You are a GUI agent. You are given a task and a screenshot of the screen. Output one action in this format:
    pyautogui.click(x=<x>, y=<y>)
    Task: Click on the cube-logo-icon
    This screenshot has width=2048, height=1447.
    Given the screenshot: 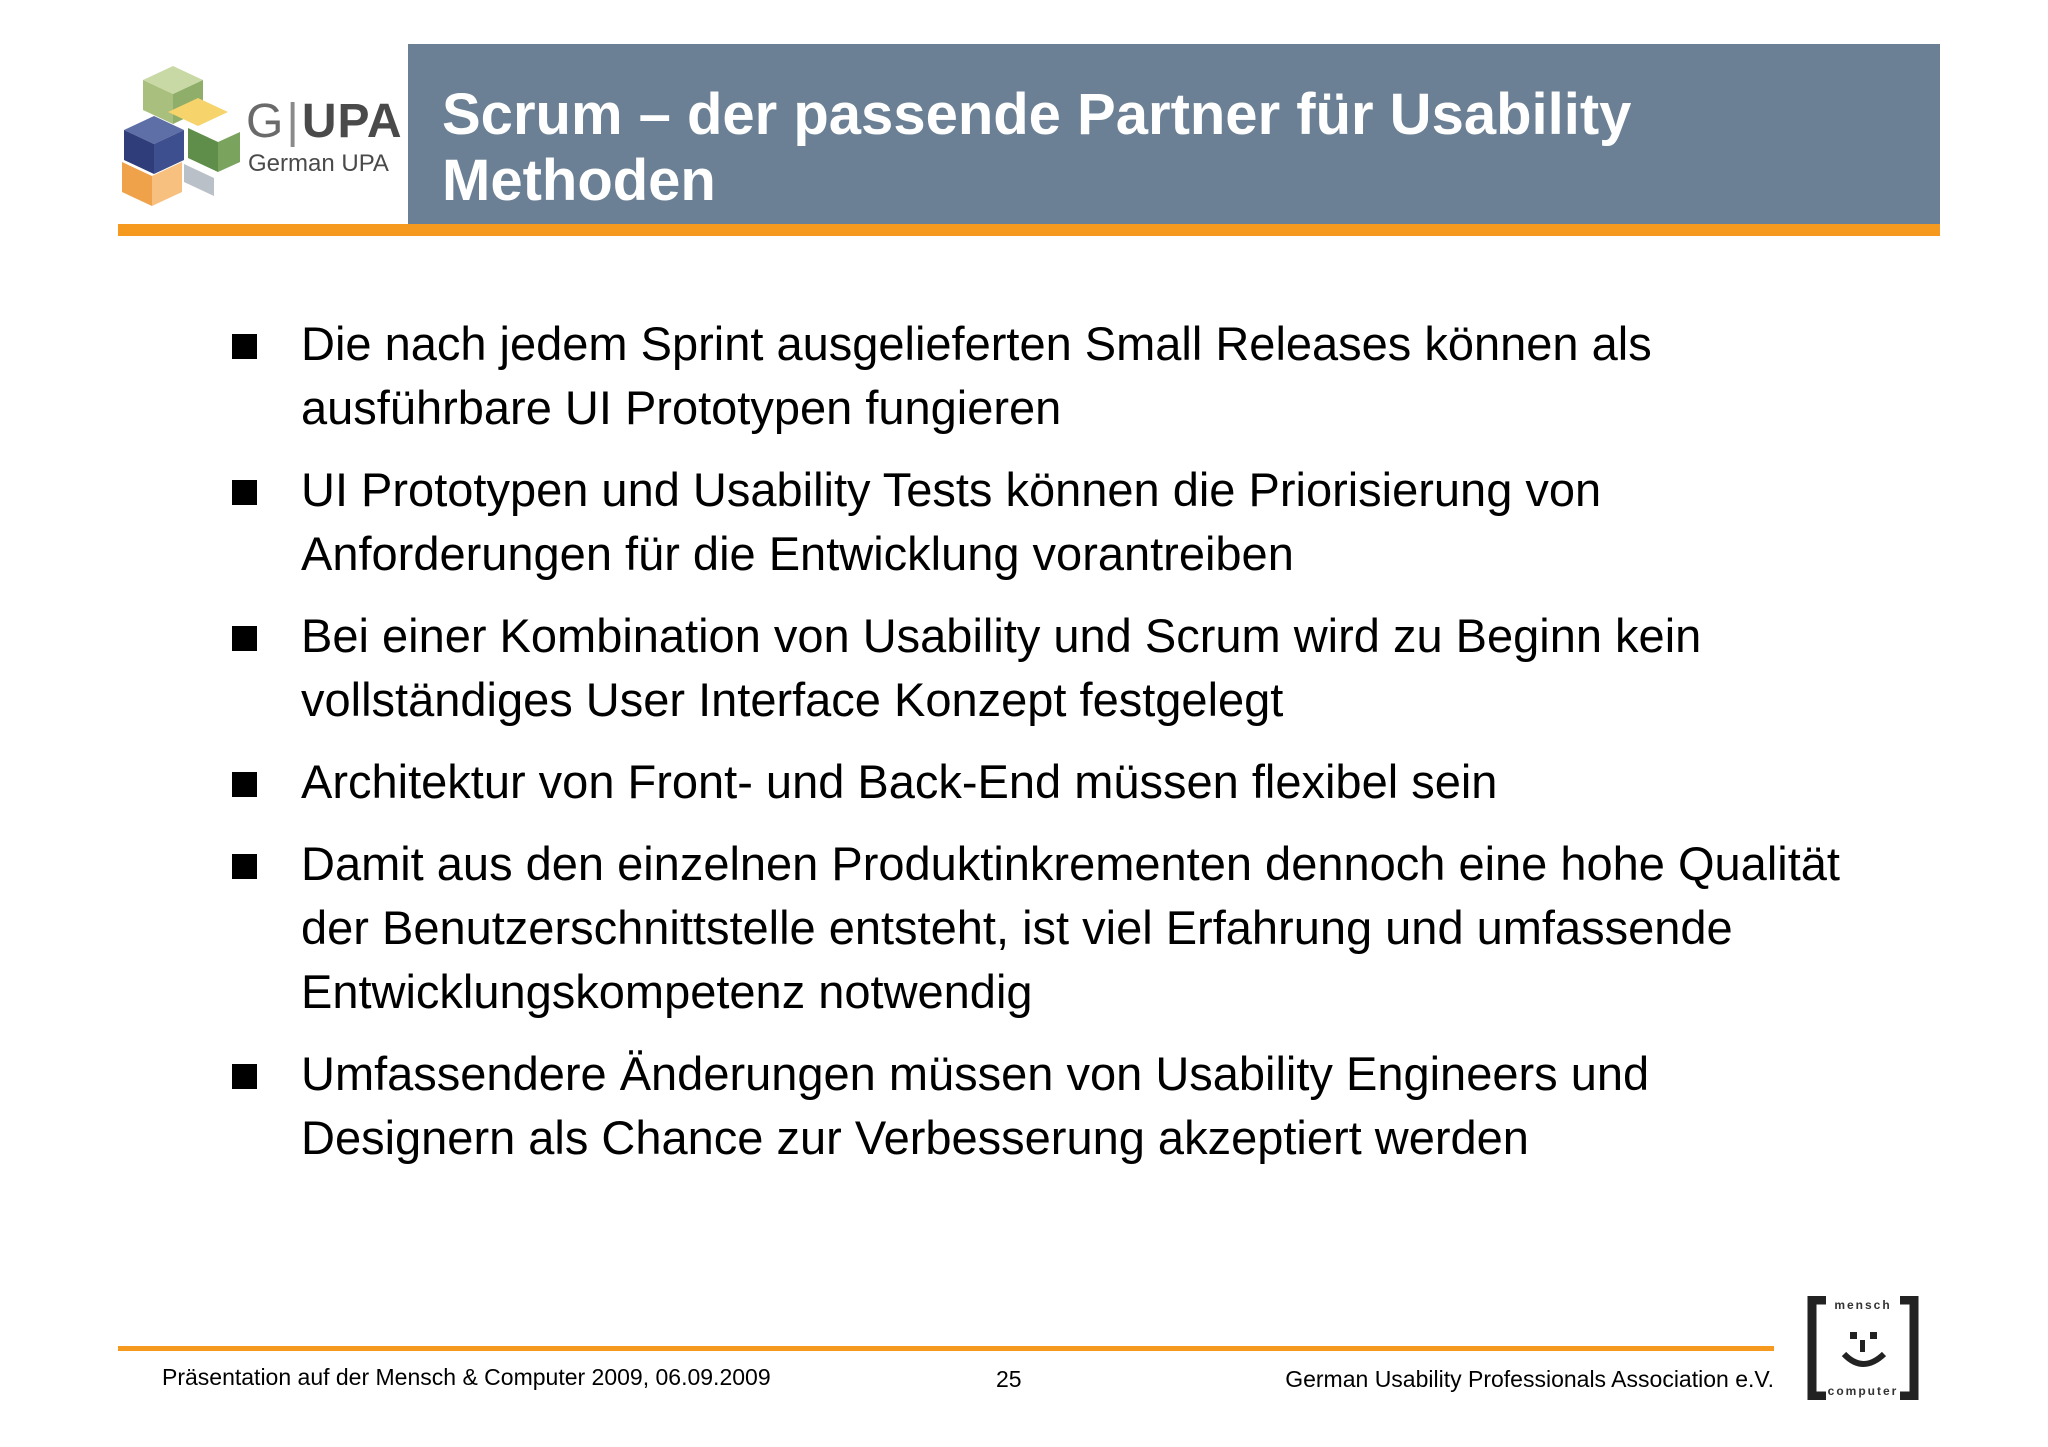 What is the action you would take?
    pyautogui.click(x=181, y=136)
    